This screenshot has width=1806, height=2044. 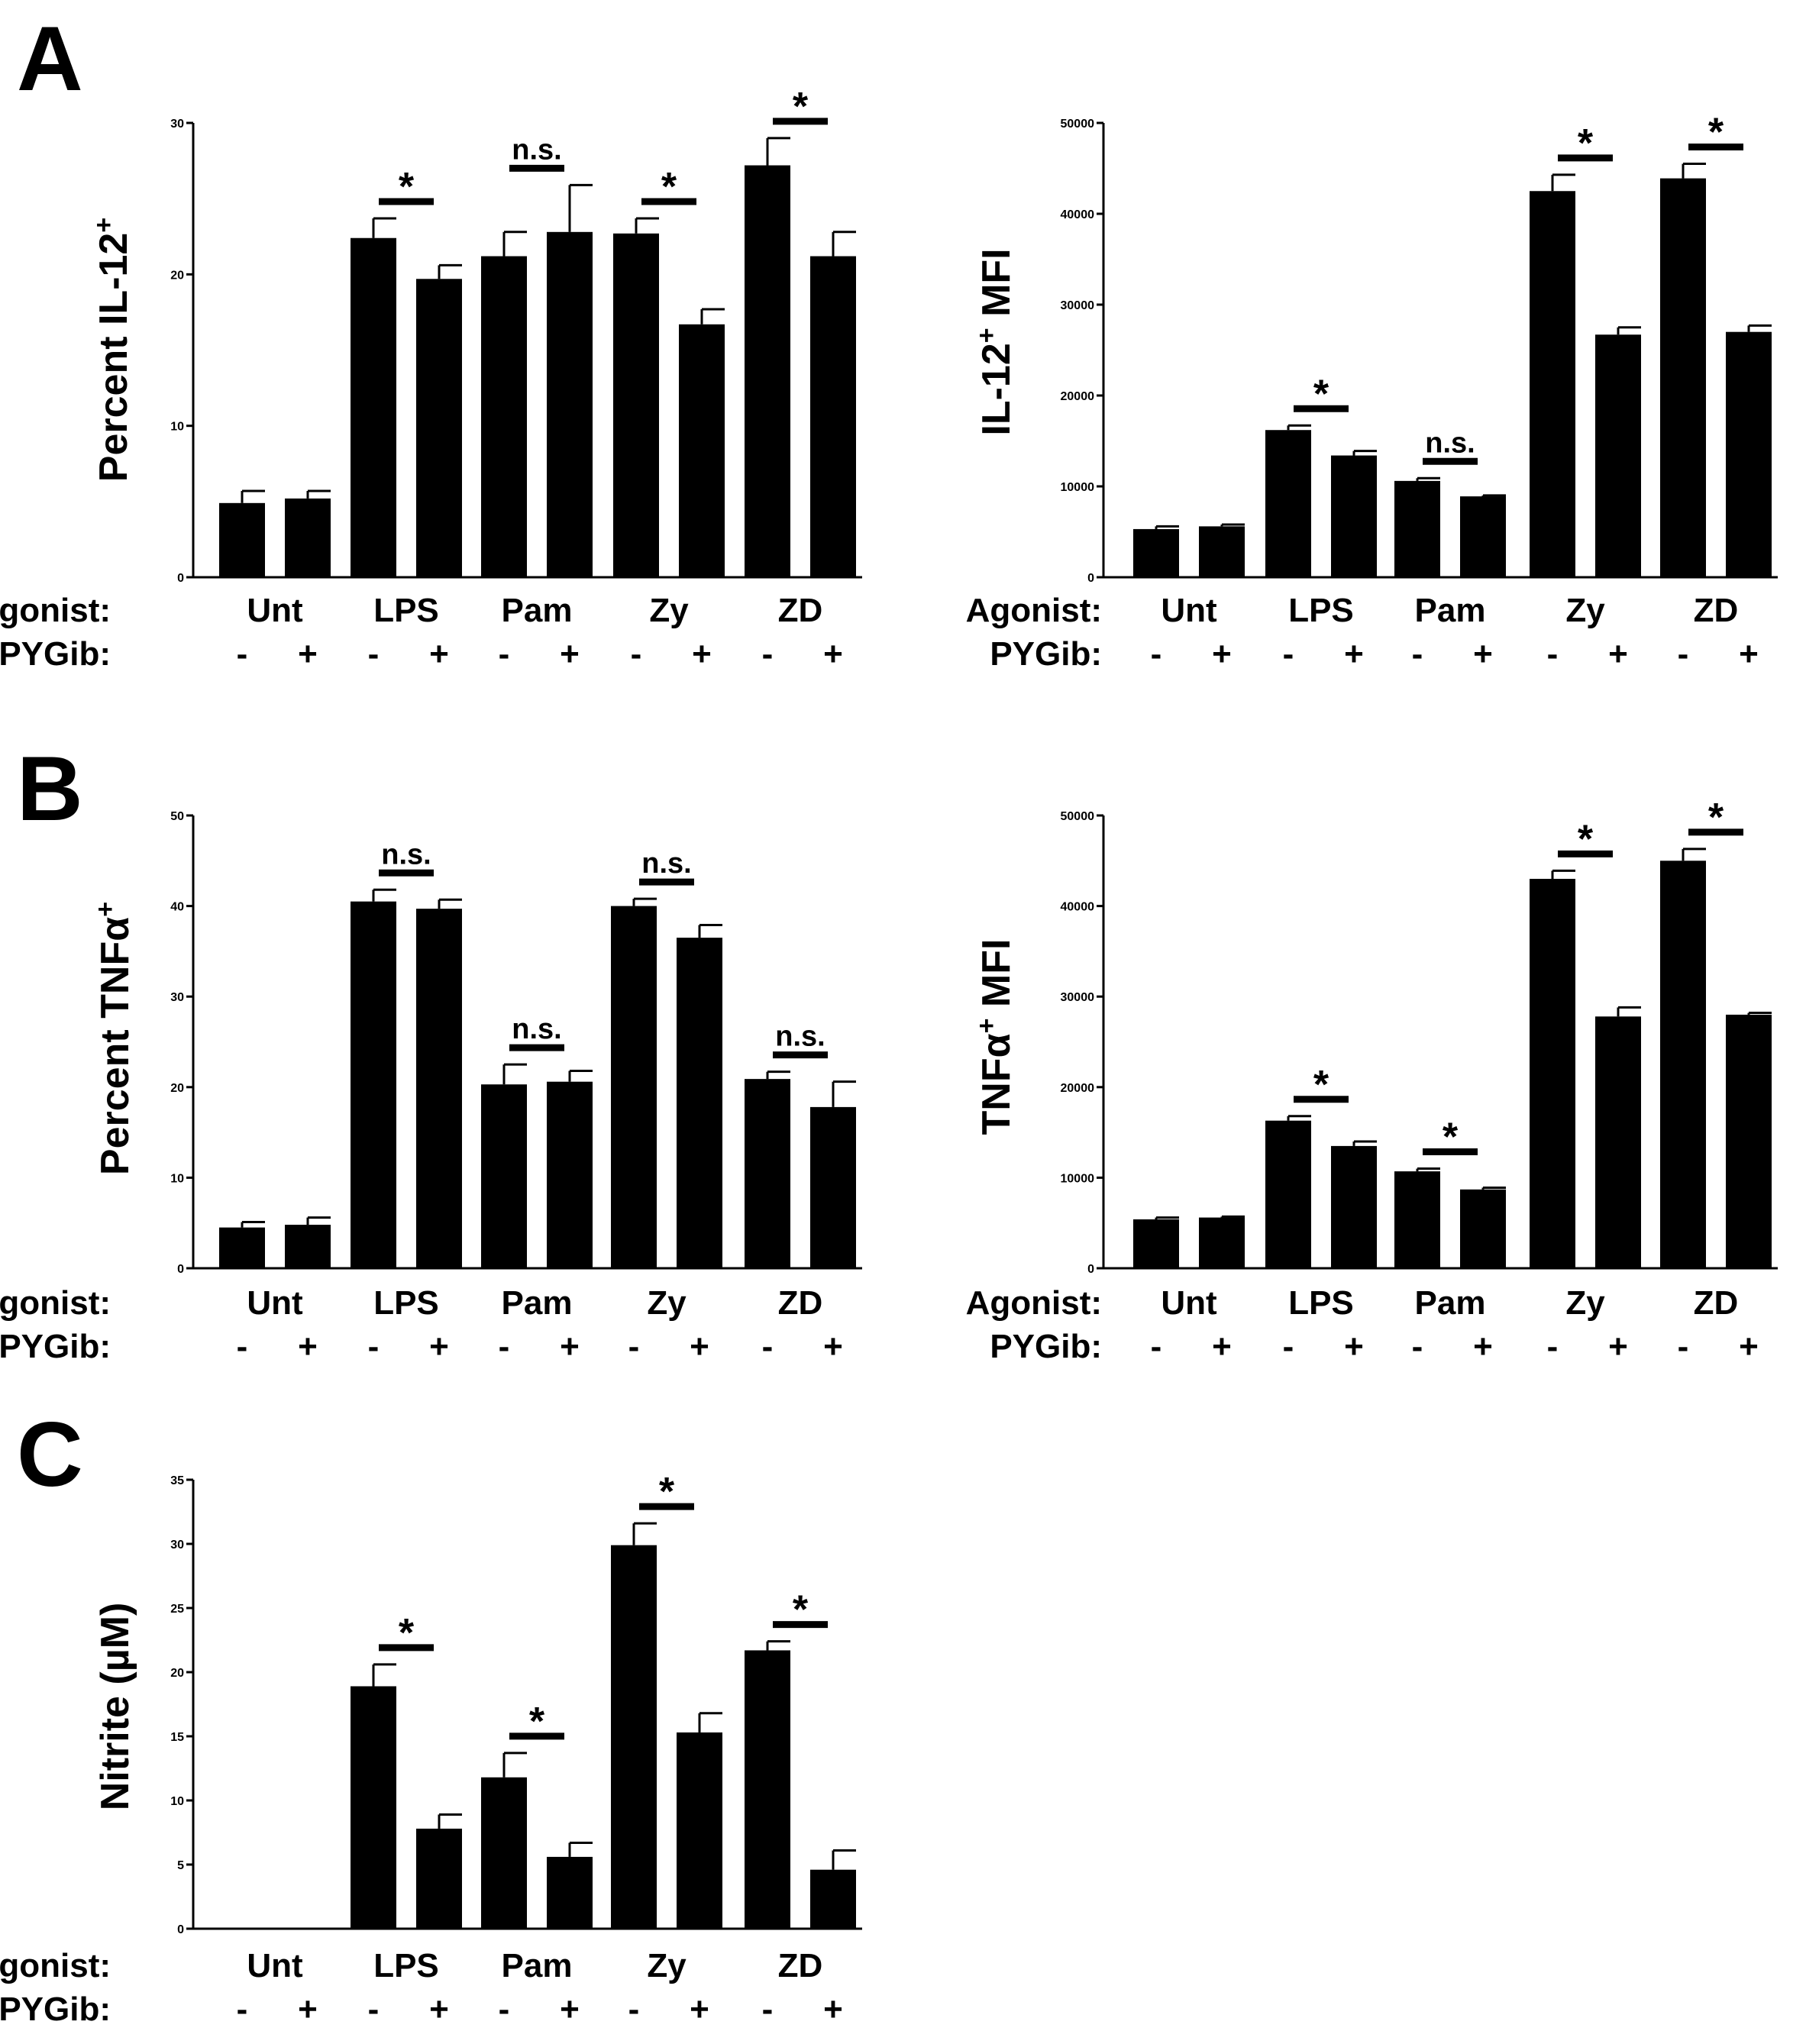 What do you see at coordinates (1078, 488) in the screenshot?
I see `y-tick-label: 10000` at bounding box center [1078, 488].